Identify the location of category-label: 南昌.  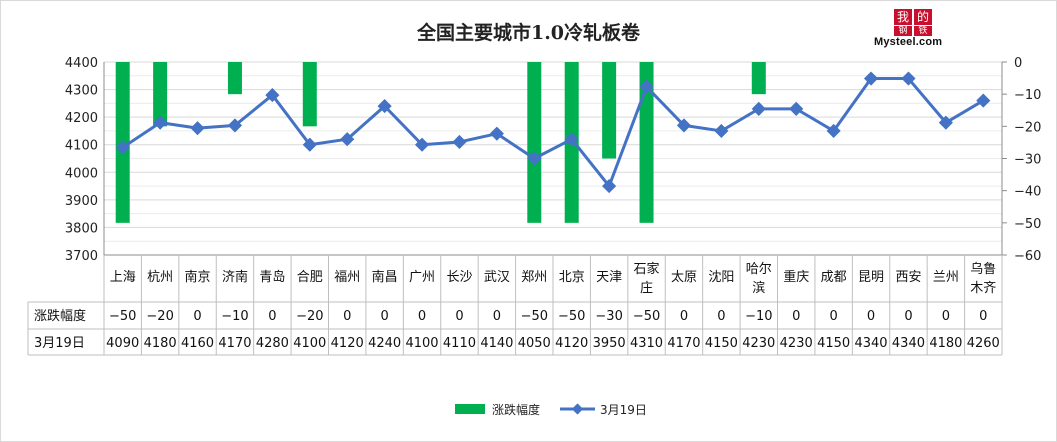
(385, 277).